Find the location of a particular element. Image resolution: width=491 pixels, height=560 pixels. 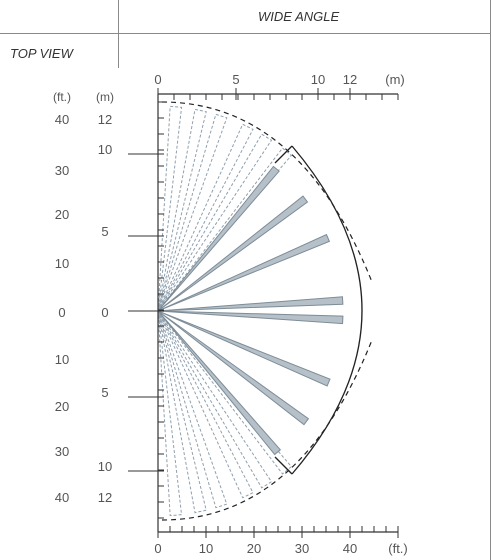

arc-end-tick-top is located at coordinates (283, 154).